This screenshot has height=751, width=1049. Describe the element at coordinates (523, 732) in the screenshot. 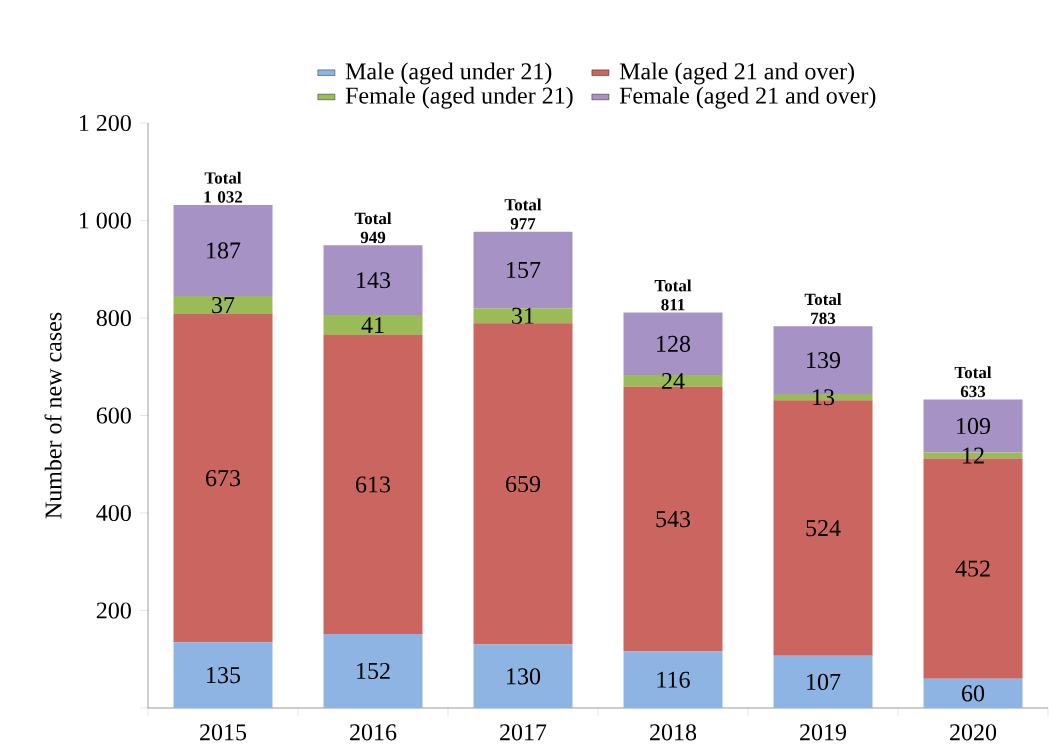

I see `x-tick-label: 2017` at that location.